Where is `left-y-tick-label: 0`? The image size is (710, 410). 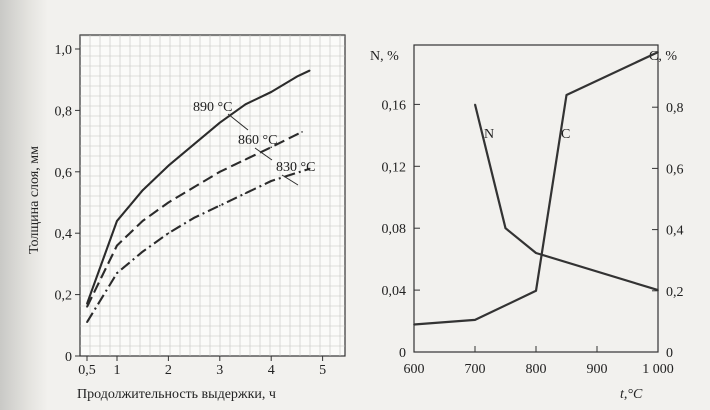
left-y-tick-label: 0 is located at coordinates (68, 357).